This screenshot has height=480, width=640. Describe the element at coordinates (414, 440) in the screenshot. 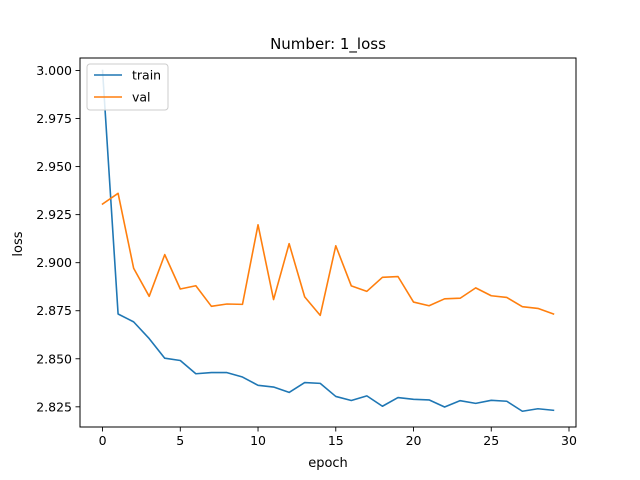

I see `x-tick-label: 20` at that location.